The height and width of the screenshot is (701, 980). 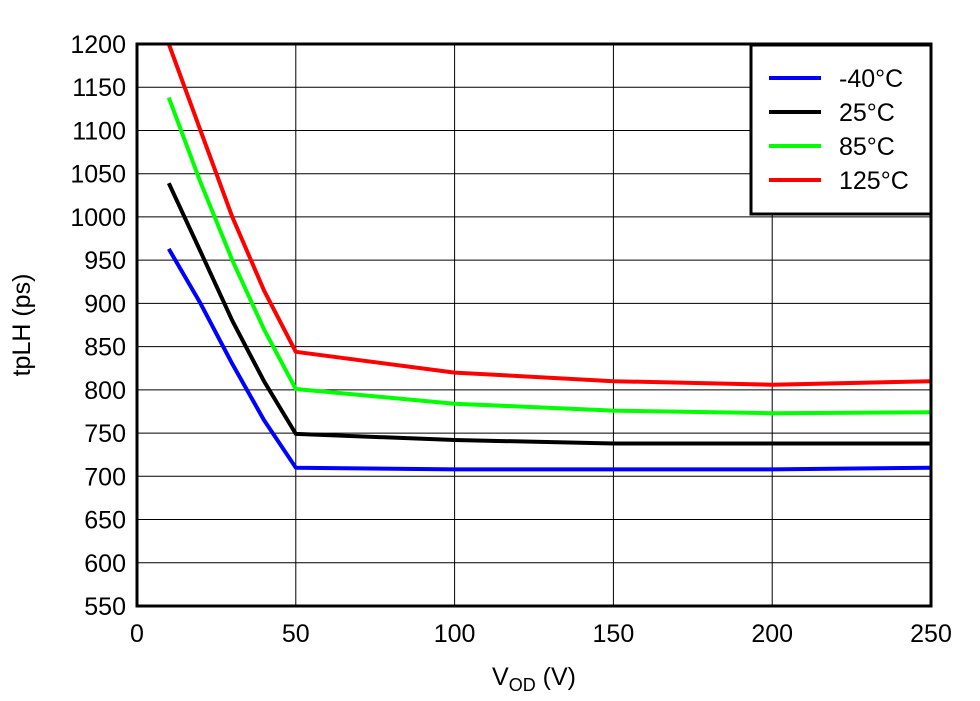 What do you see at coordinates (871, 79) in the screenshot?
I see `legend-label: -40°C` at bounding box center [871, 79].